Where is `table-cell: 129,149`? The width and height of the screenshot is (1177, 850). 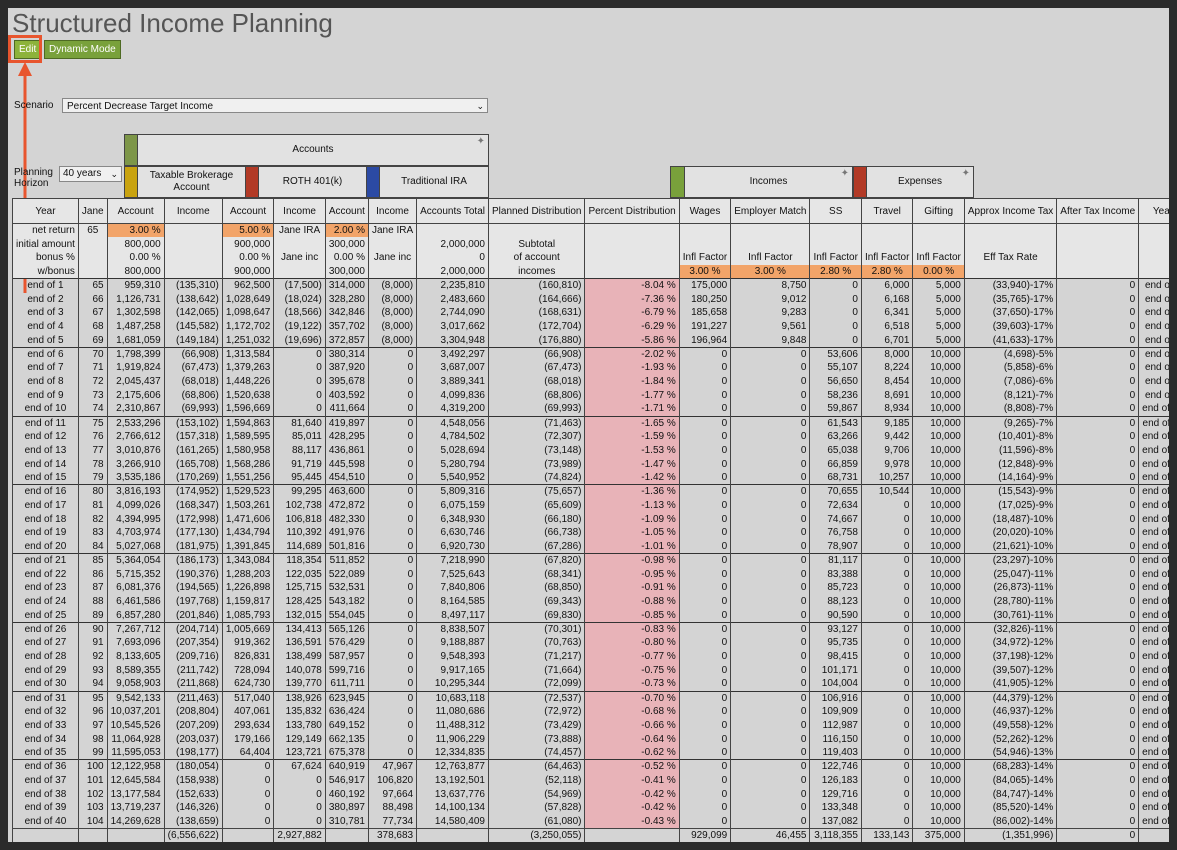 table-cell: 129,149 is located at coordinates (299, 739).